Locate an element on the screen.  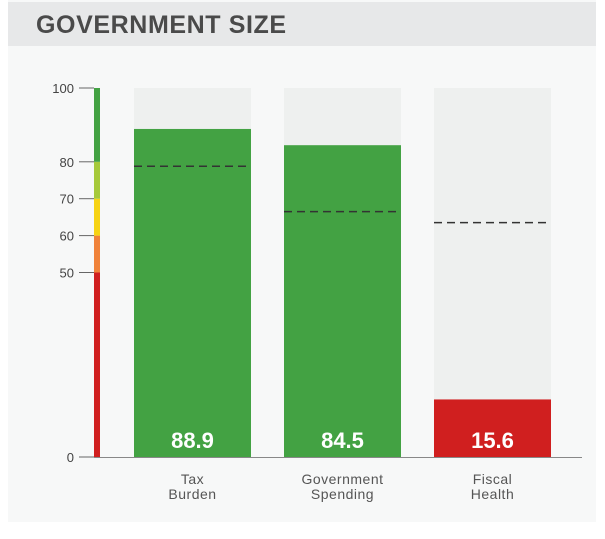
bar-value-label: 88.9 is located at coordinates (192, 440).